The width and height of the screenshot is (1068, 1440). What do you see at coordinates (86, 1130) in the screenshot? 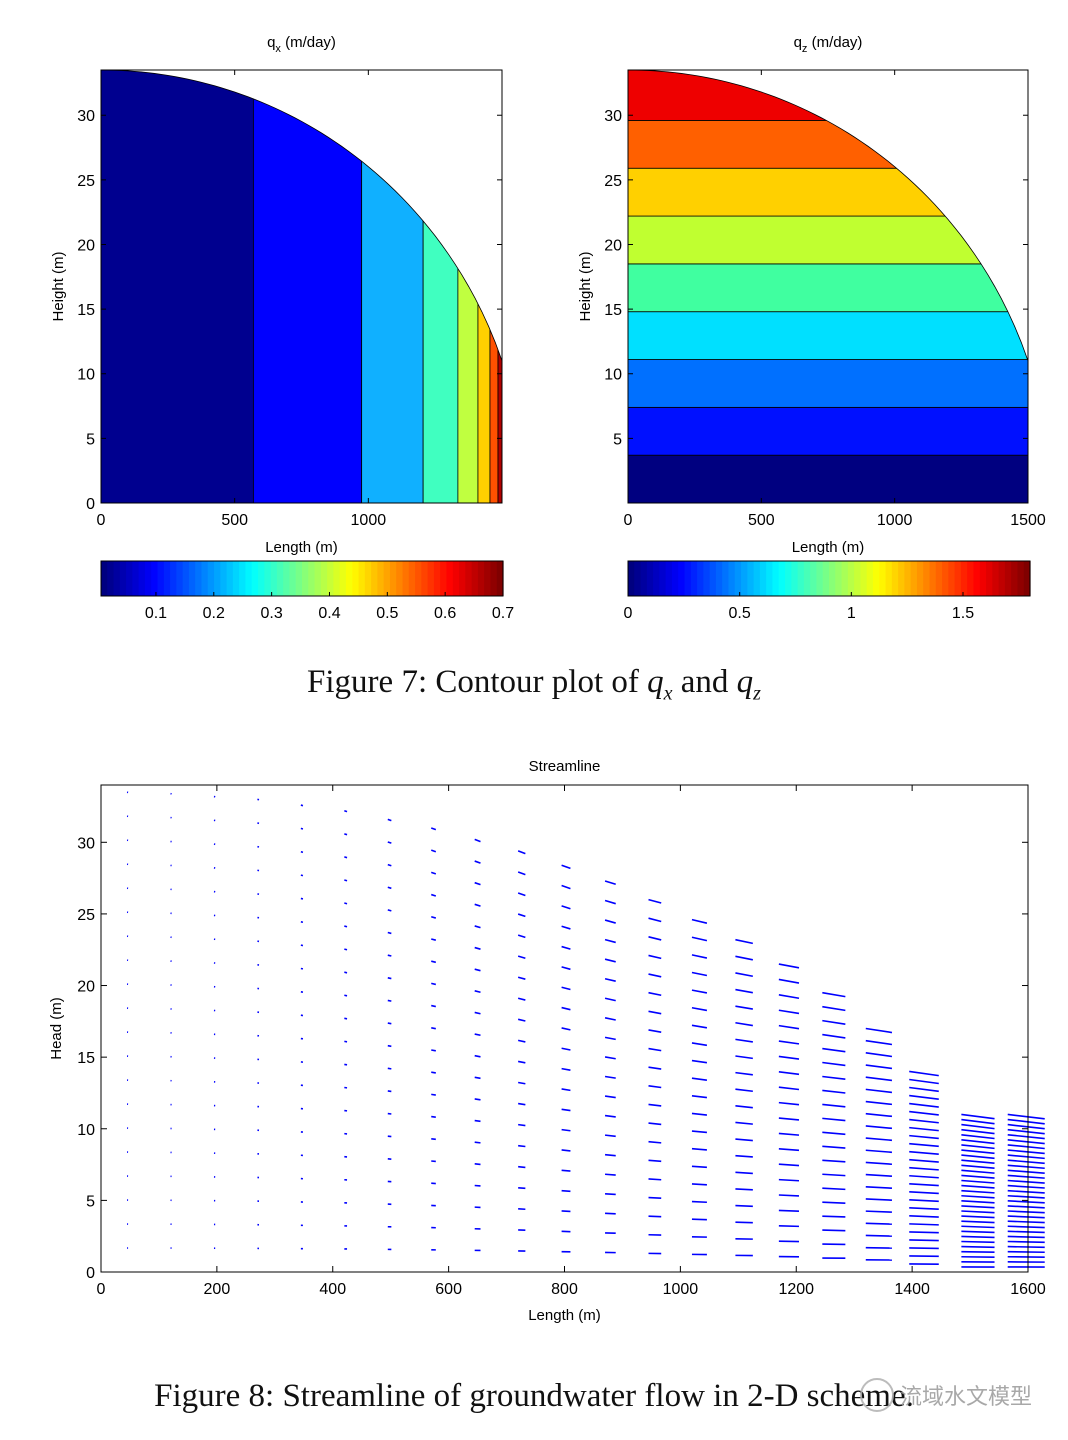
I see `y-tick-label: 10` at bounding box center [86, 1130].